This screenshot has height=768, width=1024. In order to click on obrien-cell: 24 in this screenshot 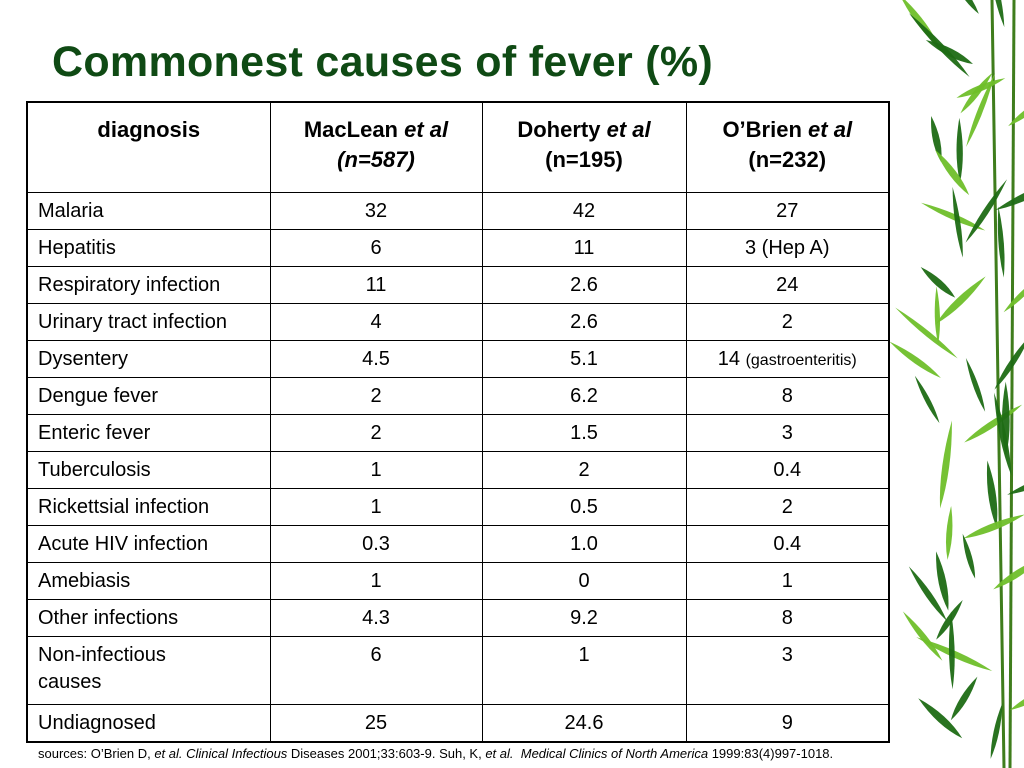, I will do `click(787, 285)`.